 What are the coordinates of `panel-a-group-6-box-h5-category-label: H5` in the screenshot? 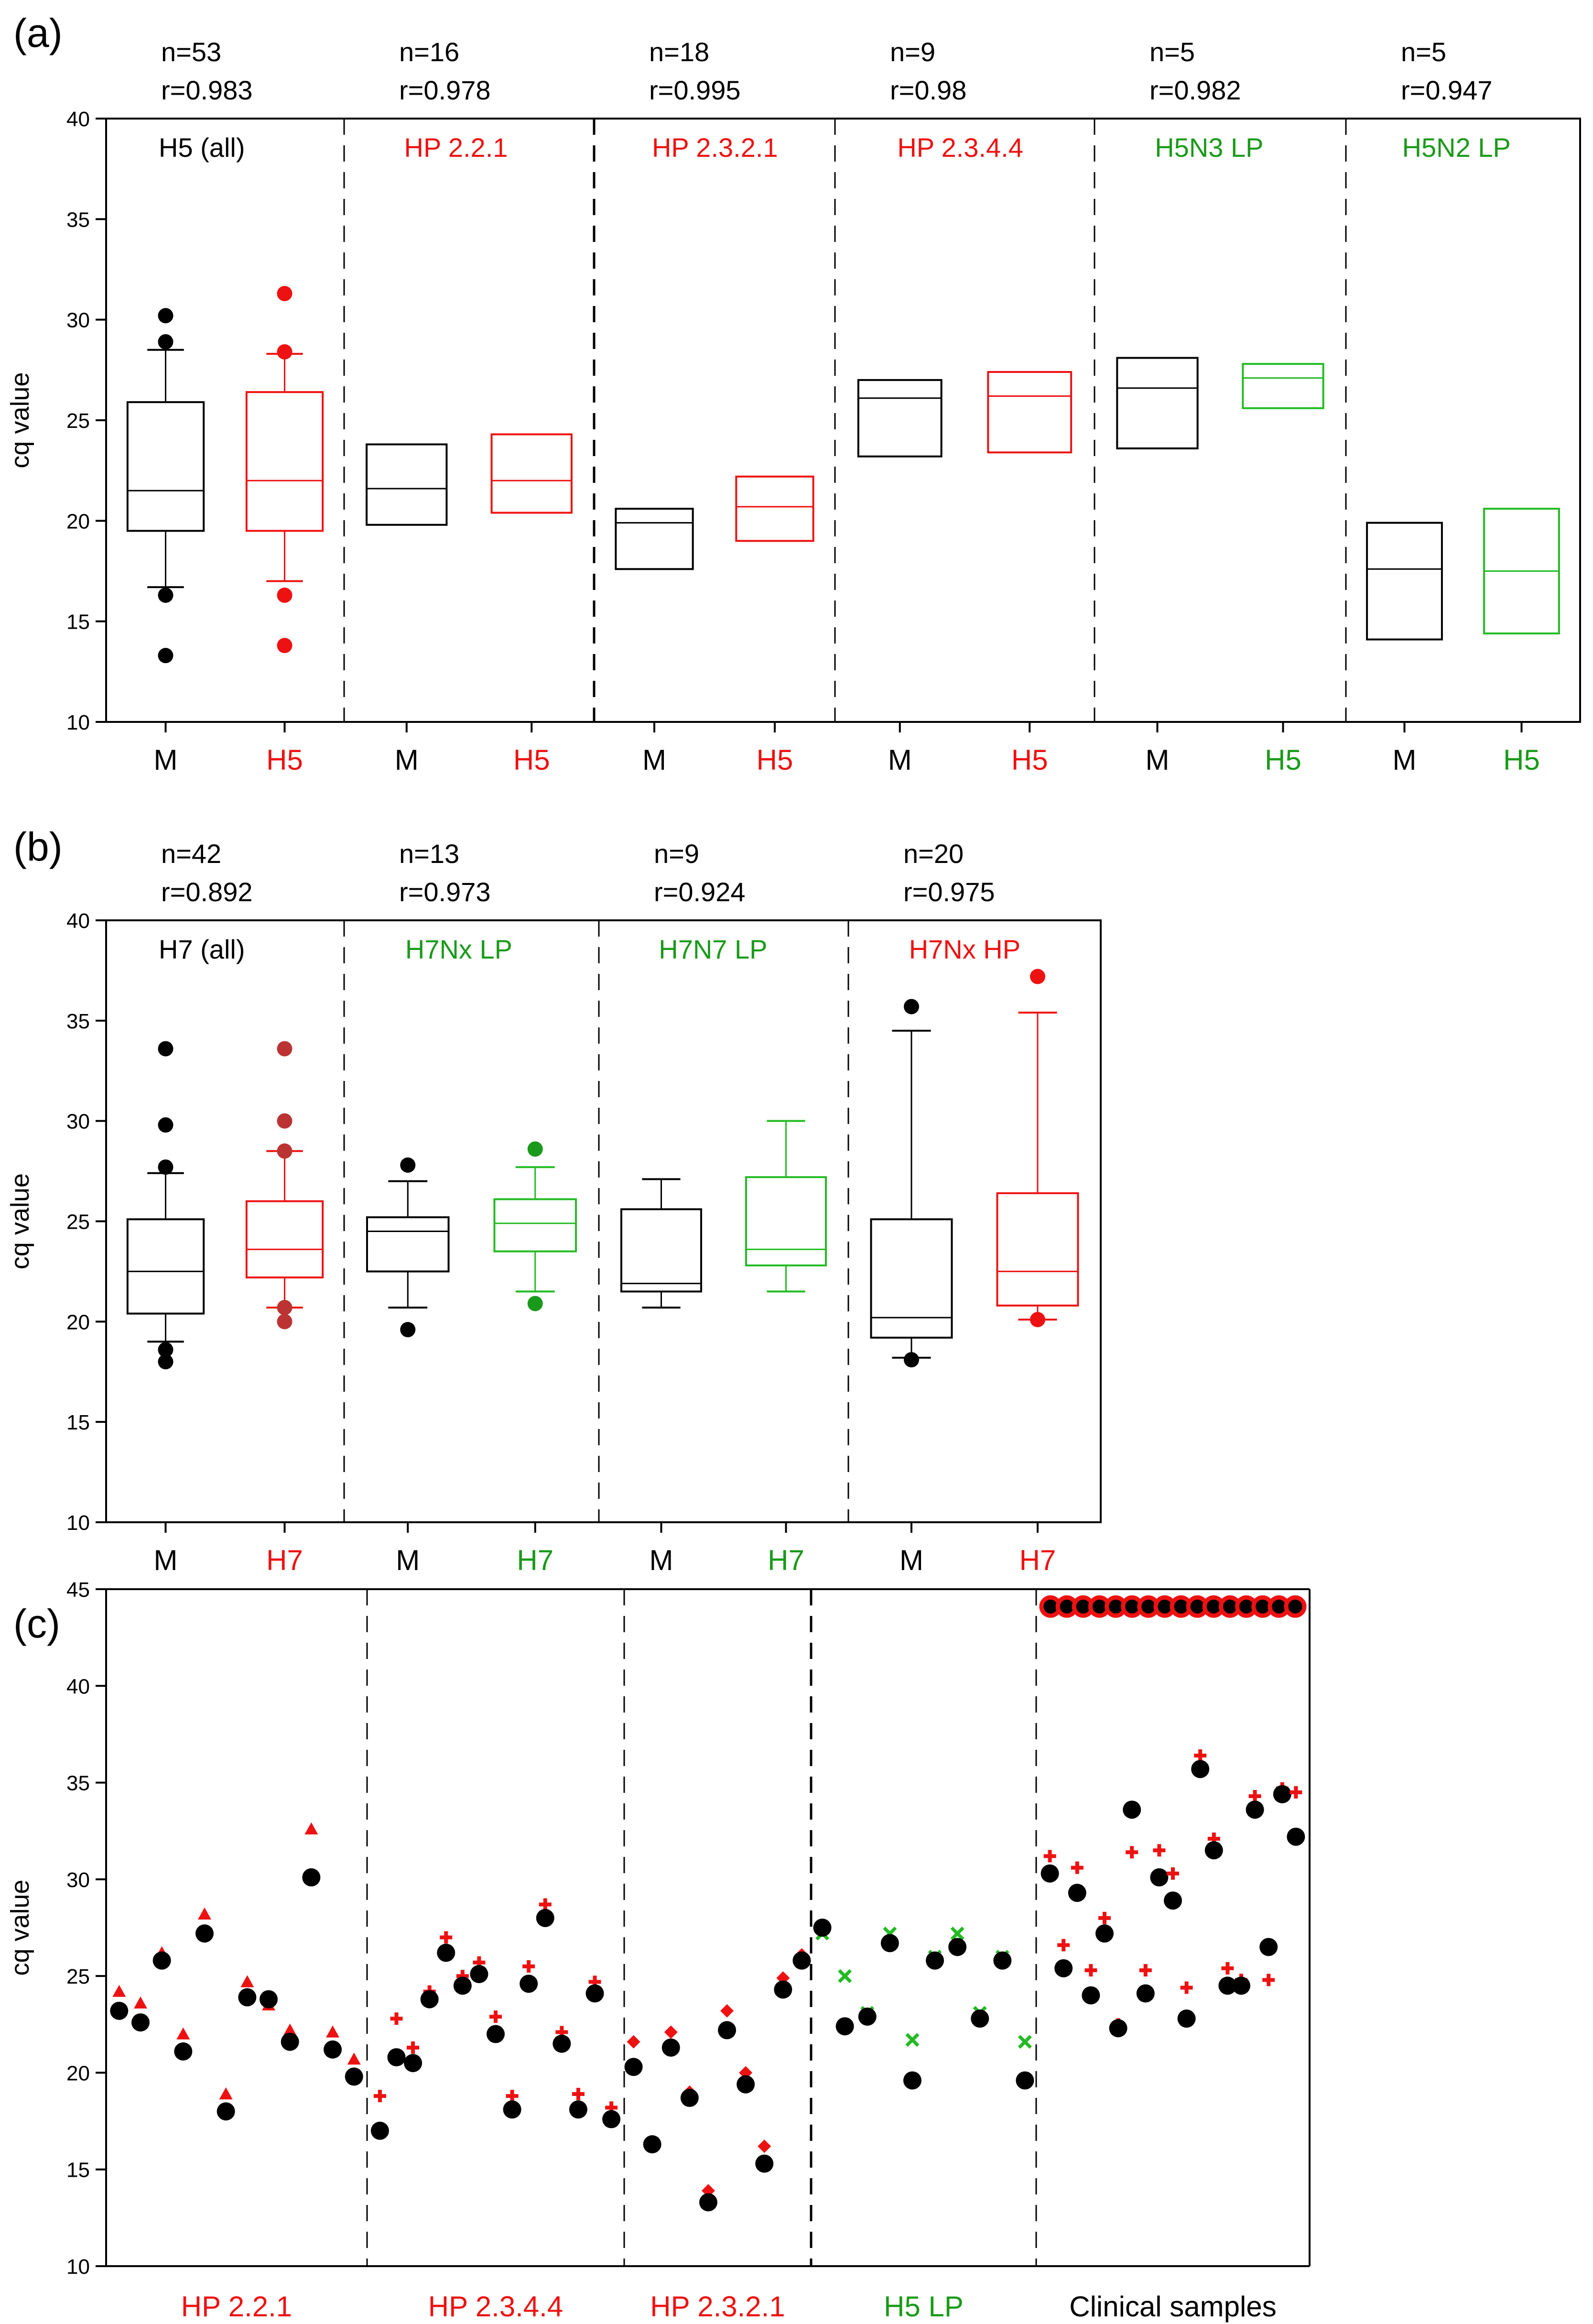 It's located at (1521, 760).